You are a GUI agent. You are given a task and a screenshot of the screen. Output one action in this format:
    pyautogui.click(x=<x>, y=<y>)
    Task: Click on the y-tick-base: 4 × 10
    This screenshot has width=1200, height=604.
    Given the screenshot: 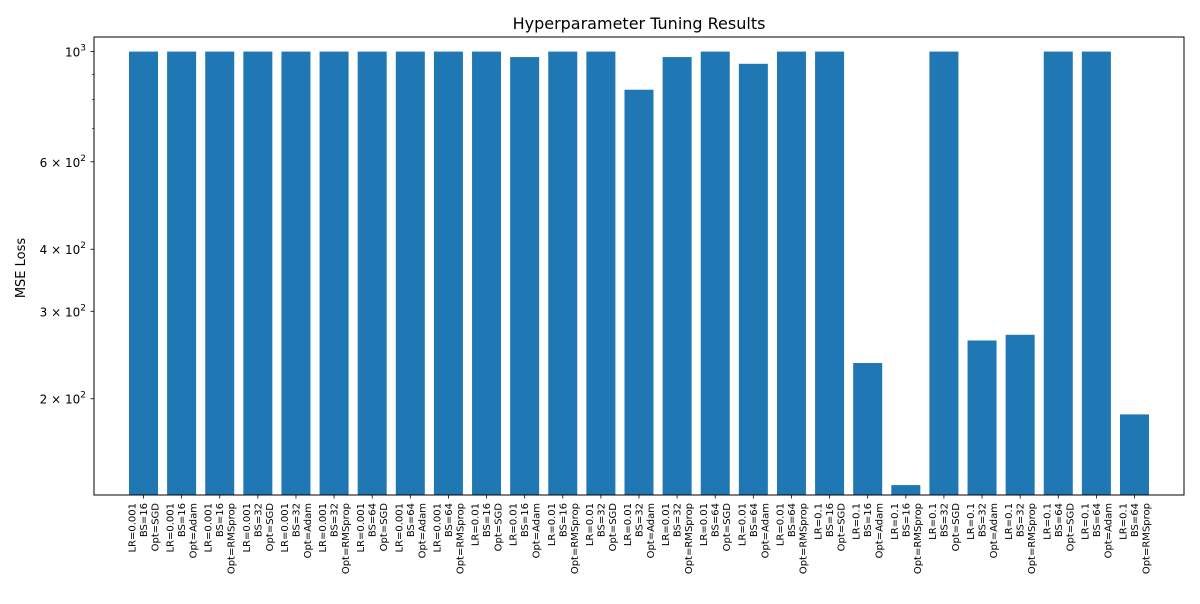 What is the action you would take?
    pyautogui.click(x=60, y=250)
    